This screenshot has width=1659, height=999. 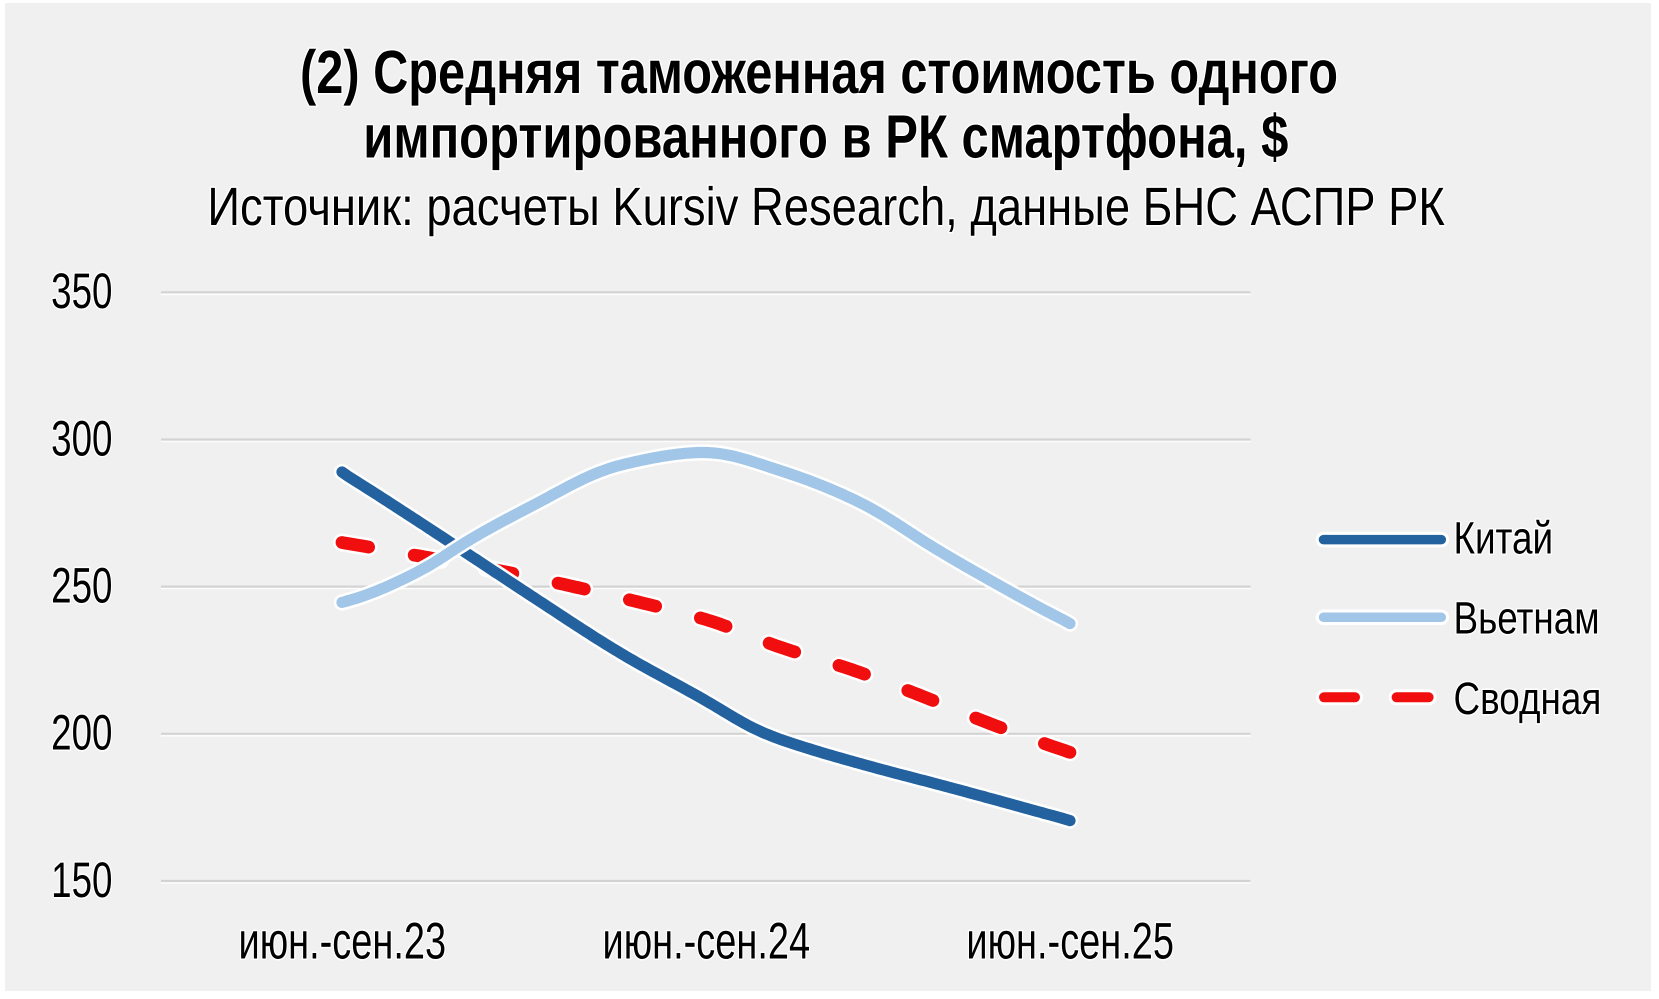 What do you see at coordinates (81, 733) in the screenshot?
I see `svg-text: 200` at bounding box center [81, 733].